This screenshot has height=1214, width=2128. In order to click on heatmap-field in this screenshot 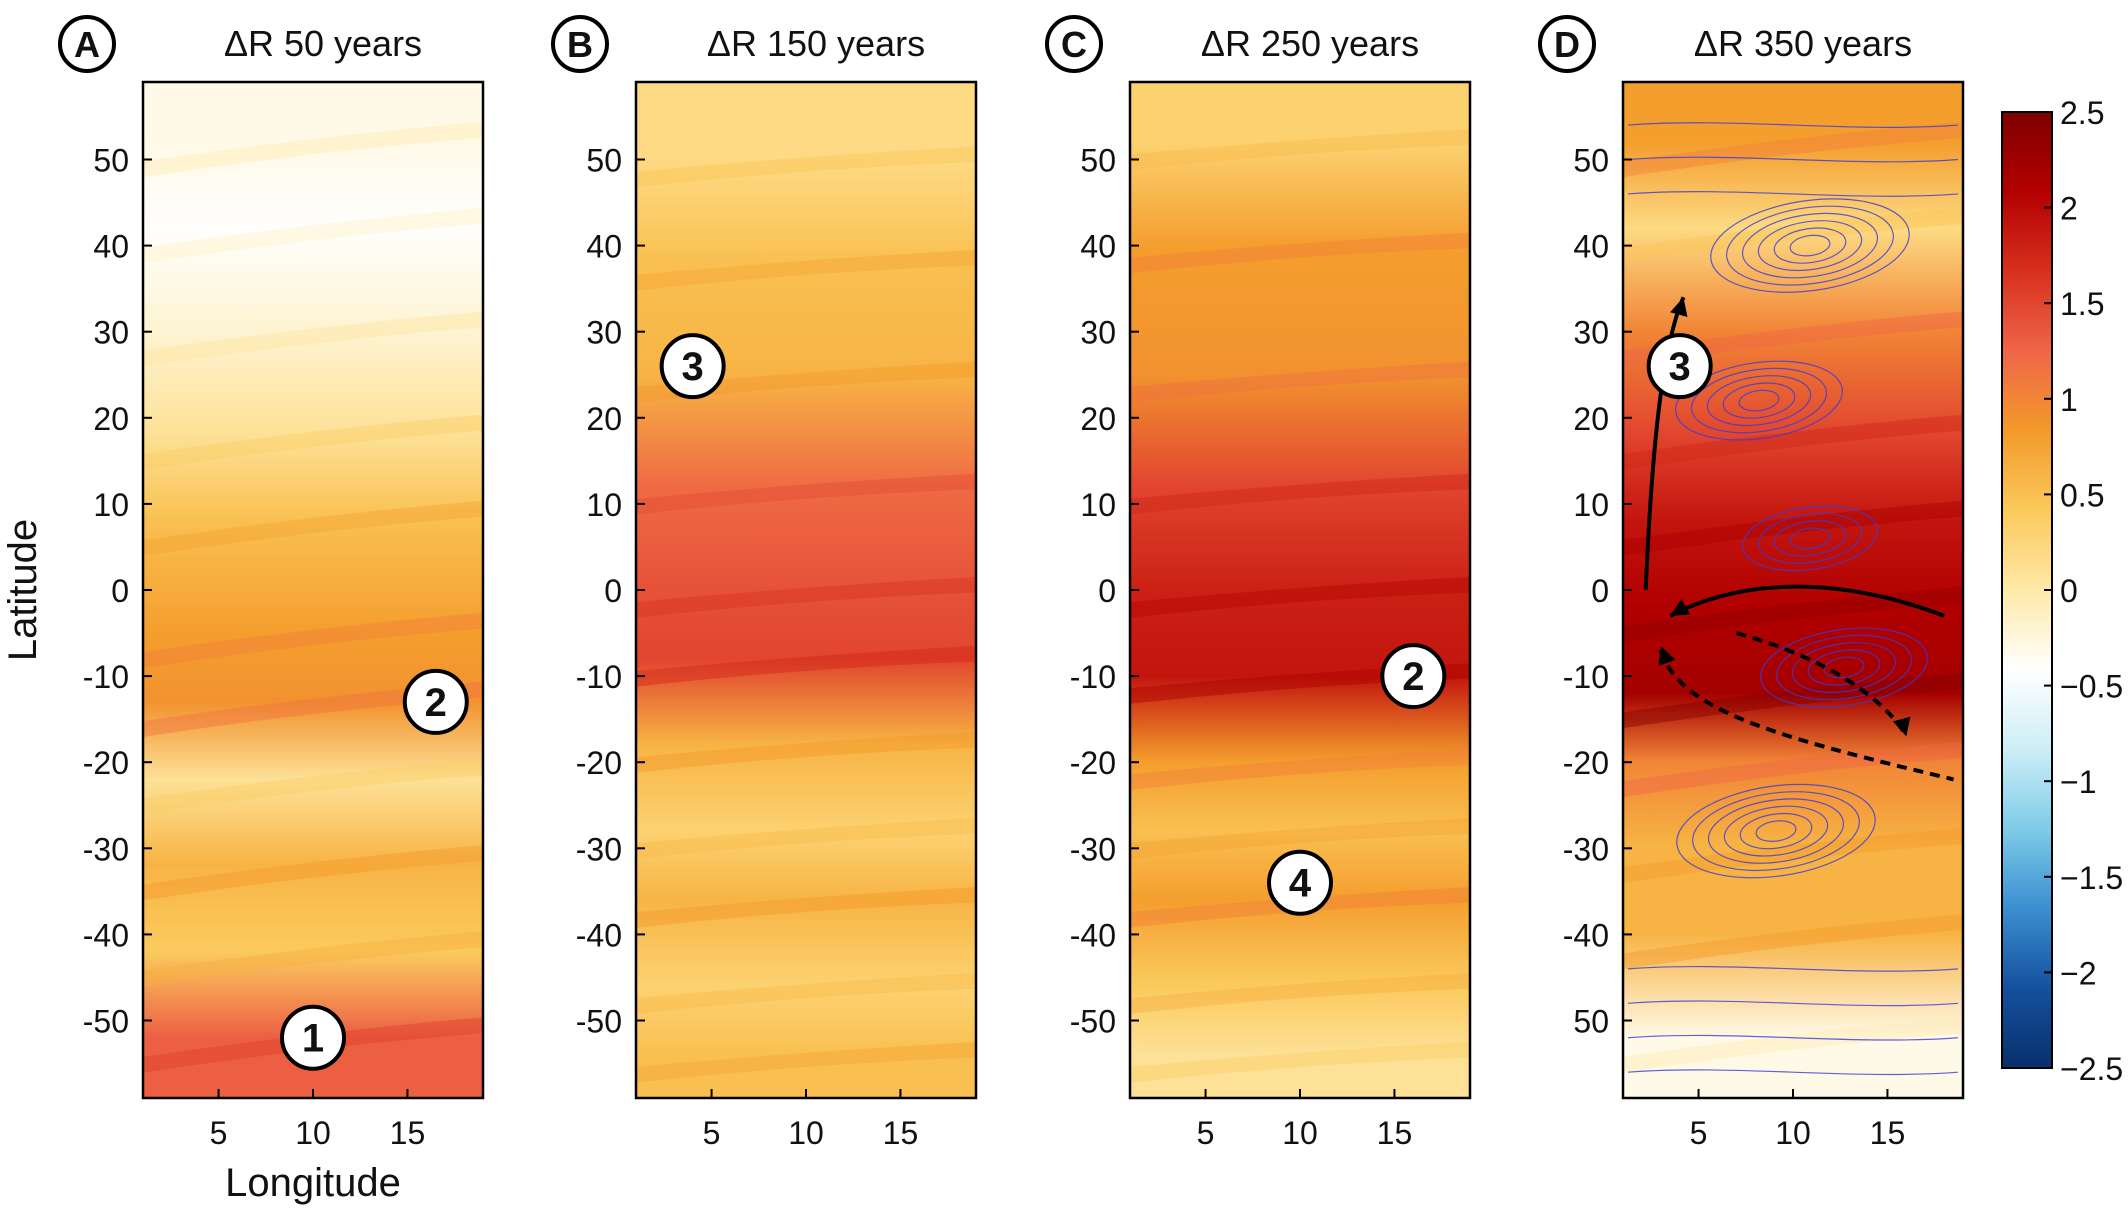, I will do `click(1793, 590)`.